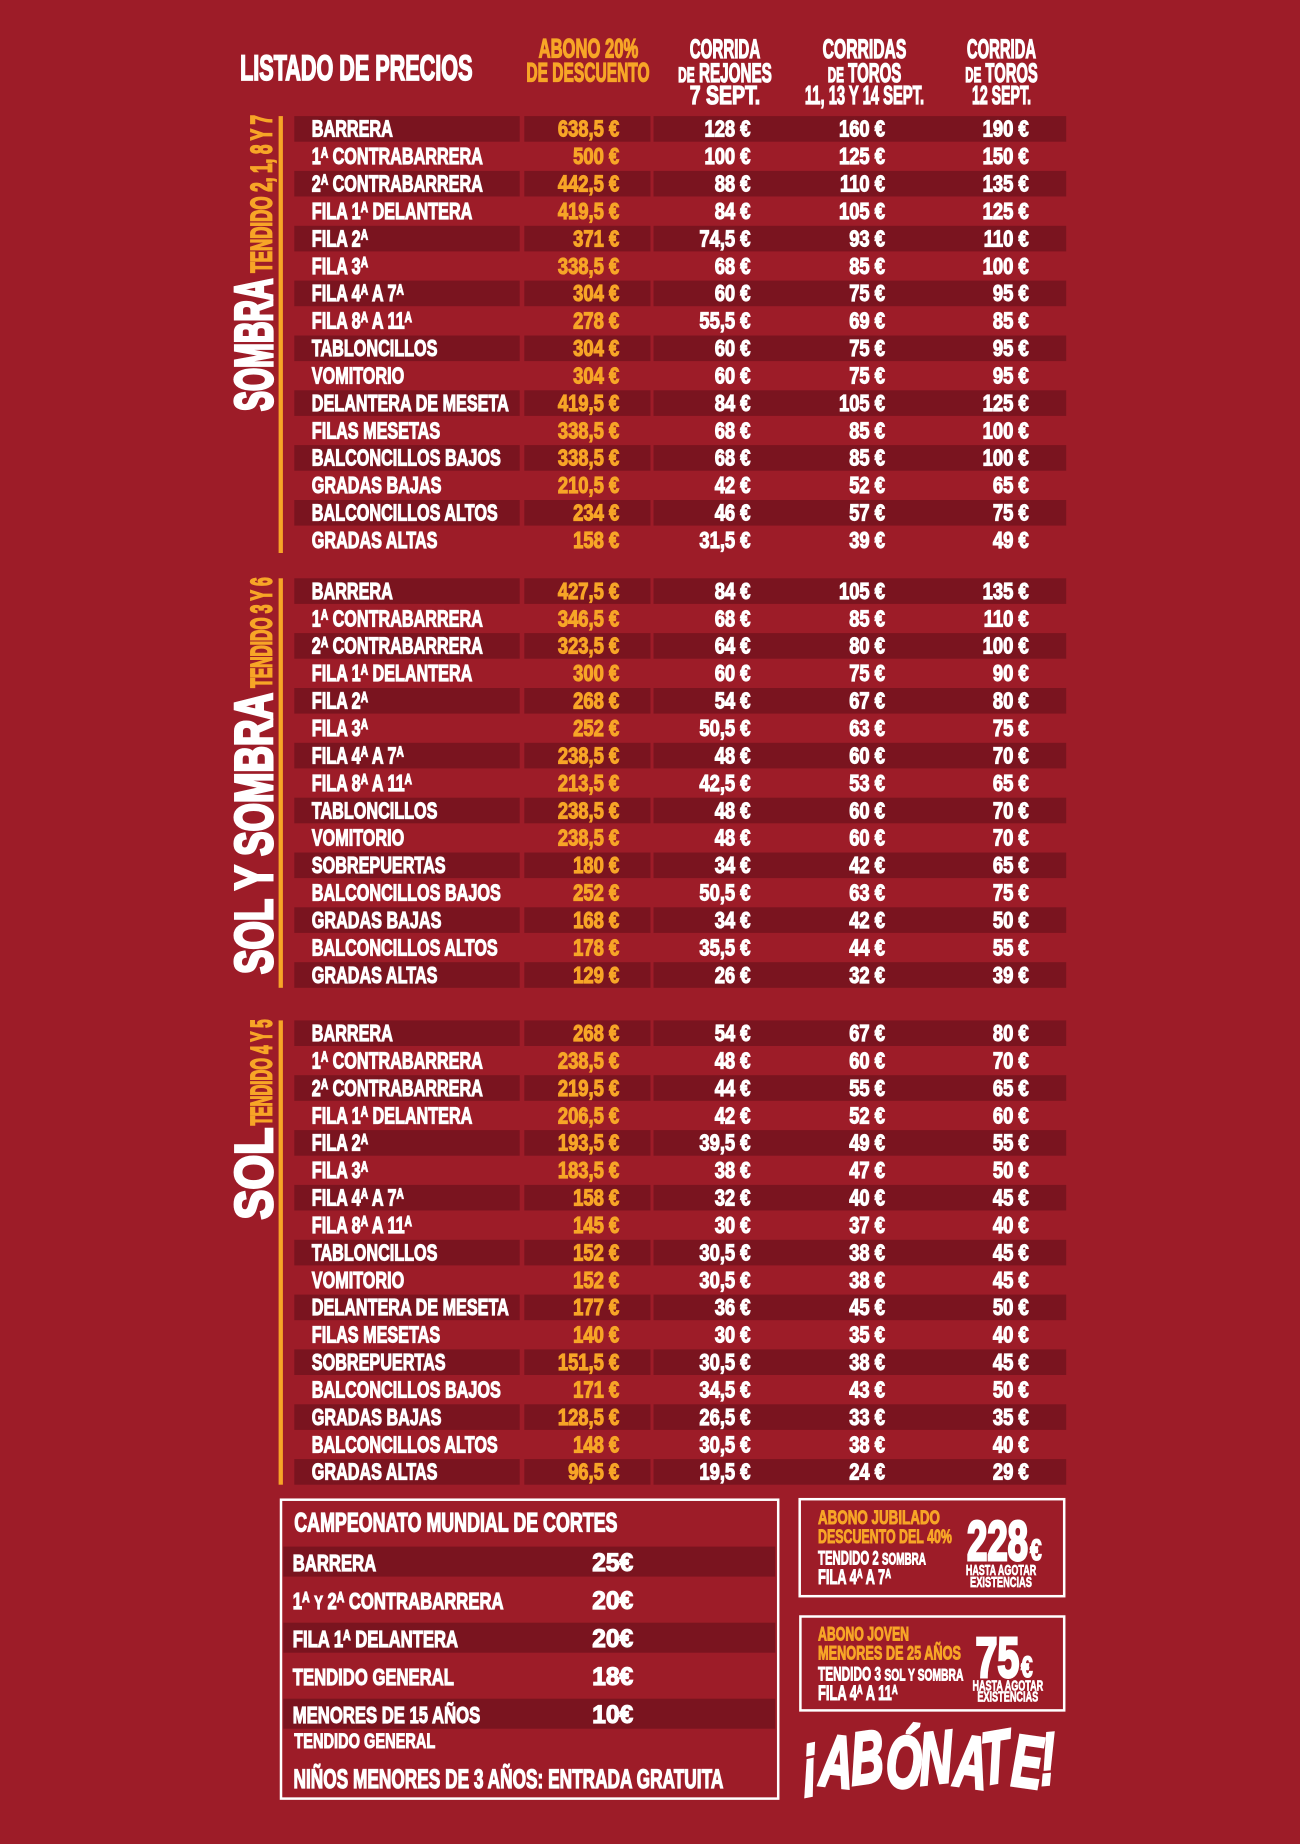  I want to click on svg-text: 160 €, so click(862, 129).